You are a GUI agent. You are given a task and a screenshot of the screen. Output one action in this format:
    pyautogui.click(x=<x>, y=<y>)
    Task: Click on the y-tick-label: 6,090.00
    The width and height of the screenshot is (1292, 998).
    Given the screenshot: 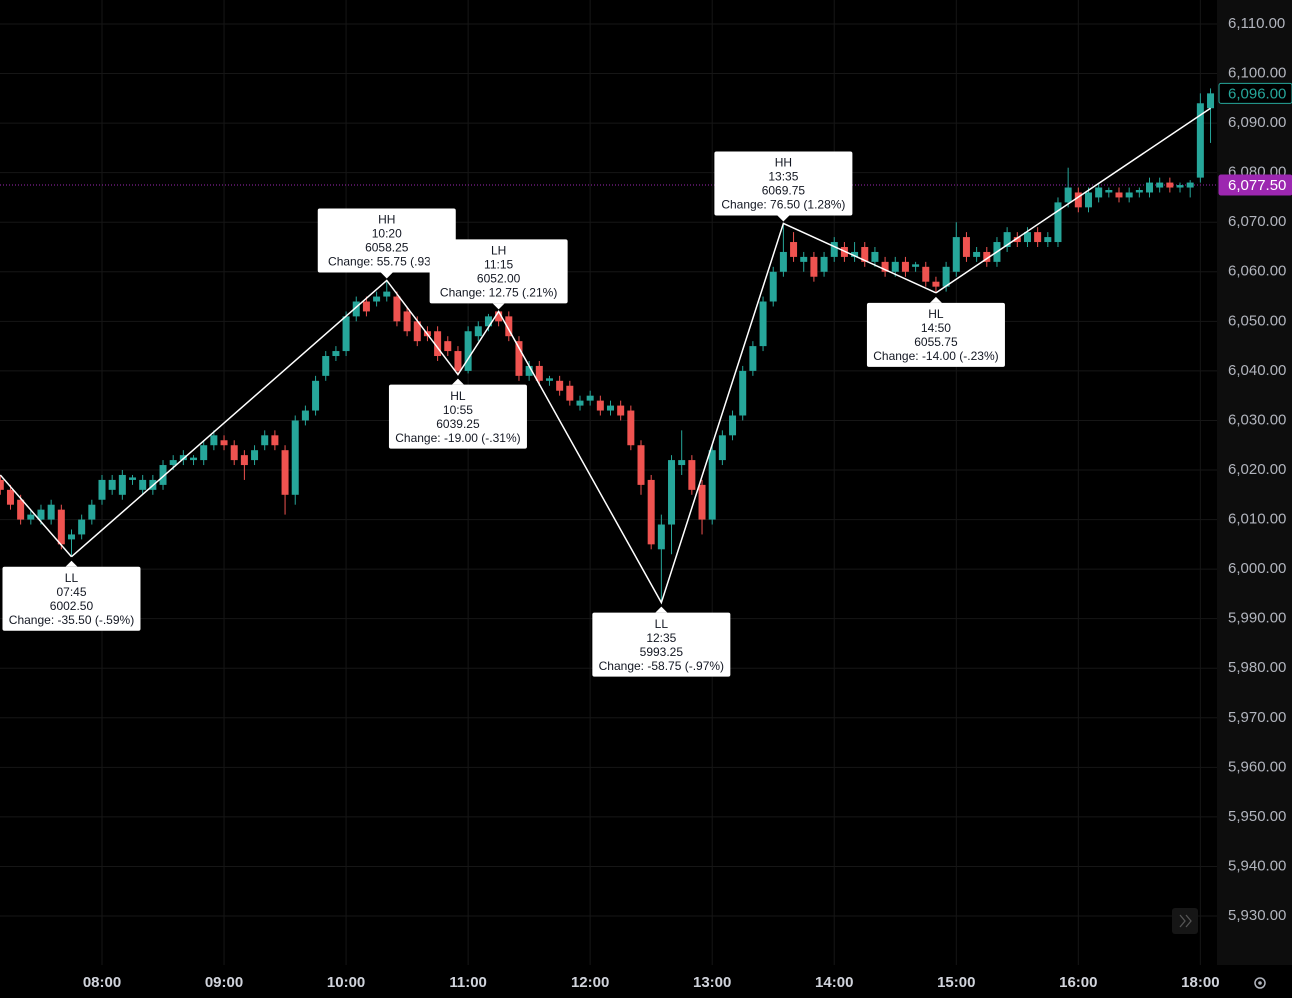 What is the action you would take?
    pyautogui.click(x=1257, y=122)
    